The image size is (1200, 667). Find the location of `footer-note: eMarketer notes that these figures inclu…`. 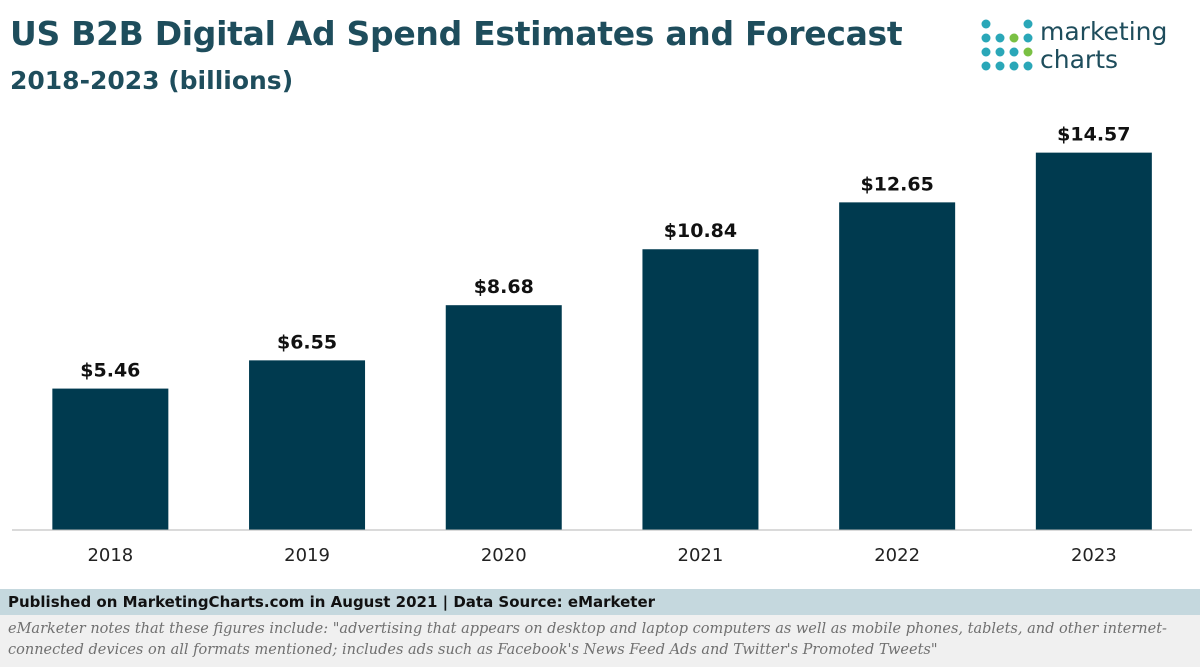

footer-note: eMarketer notes that these figures inclu… is located at coordinates (600, 641).